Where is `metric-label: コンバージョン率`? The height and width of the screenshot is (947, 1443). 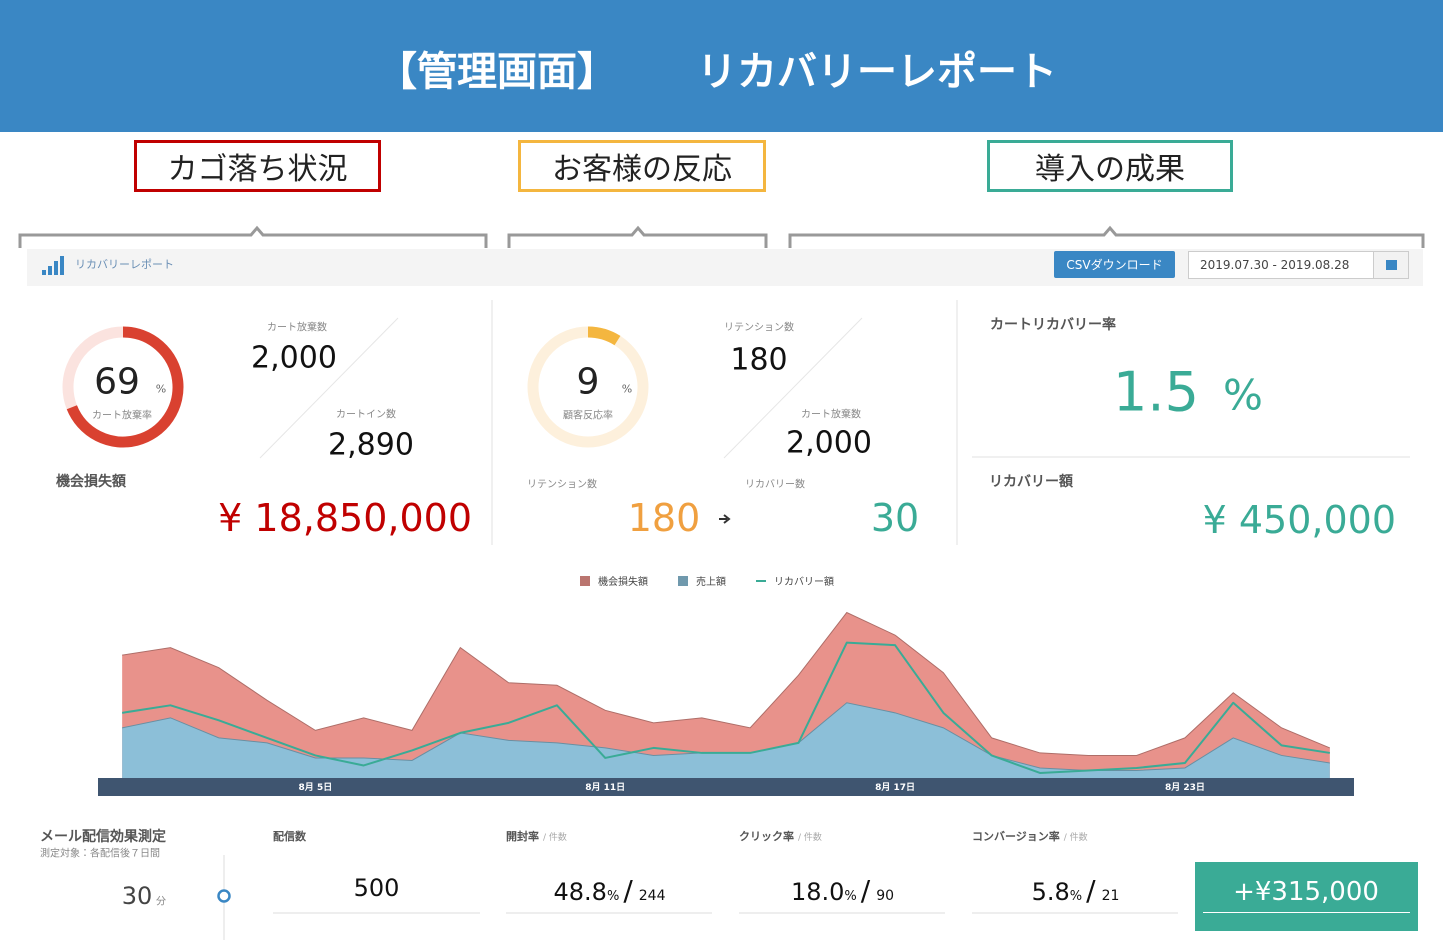
metric-label: コンバージョン率 is located at coordinates (1016, 836).